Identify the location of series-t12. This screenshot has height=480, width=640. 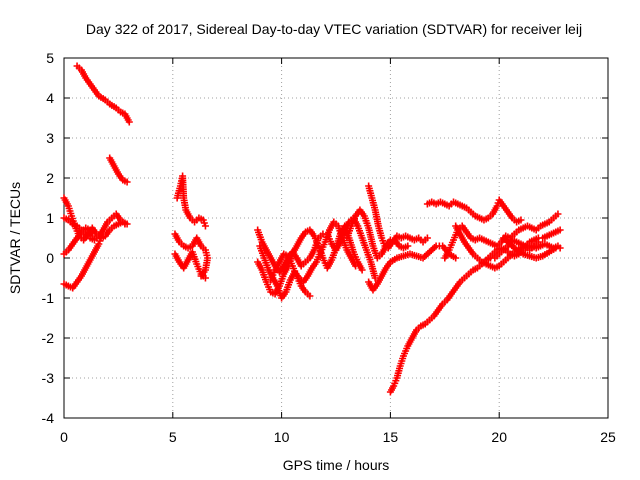
(308, 260).